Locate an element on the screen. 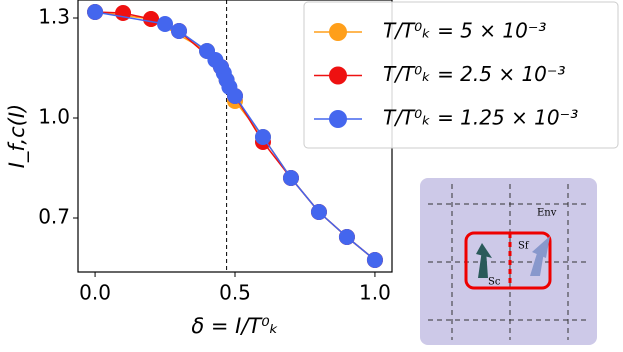 Image resolution: width=623 pixels, height=352 pixels. x-tick-label: 0.5 is located at coordinates (235, 293).